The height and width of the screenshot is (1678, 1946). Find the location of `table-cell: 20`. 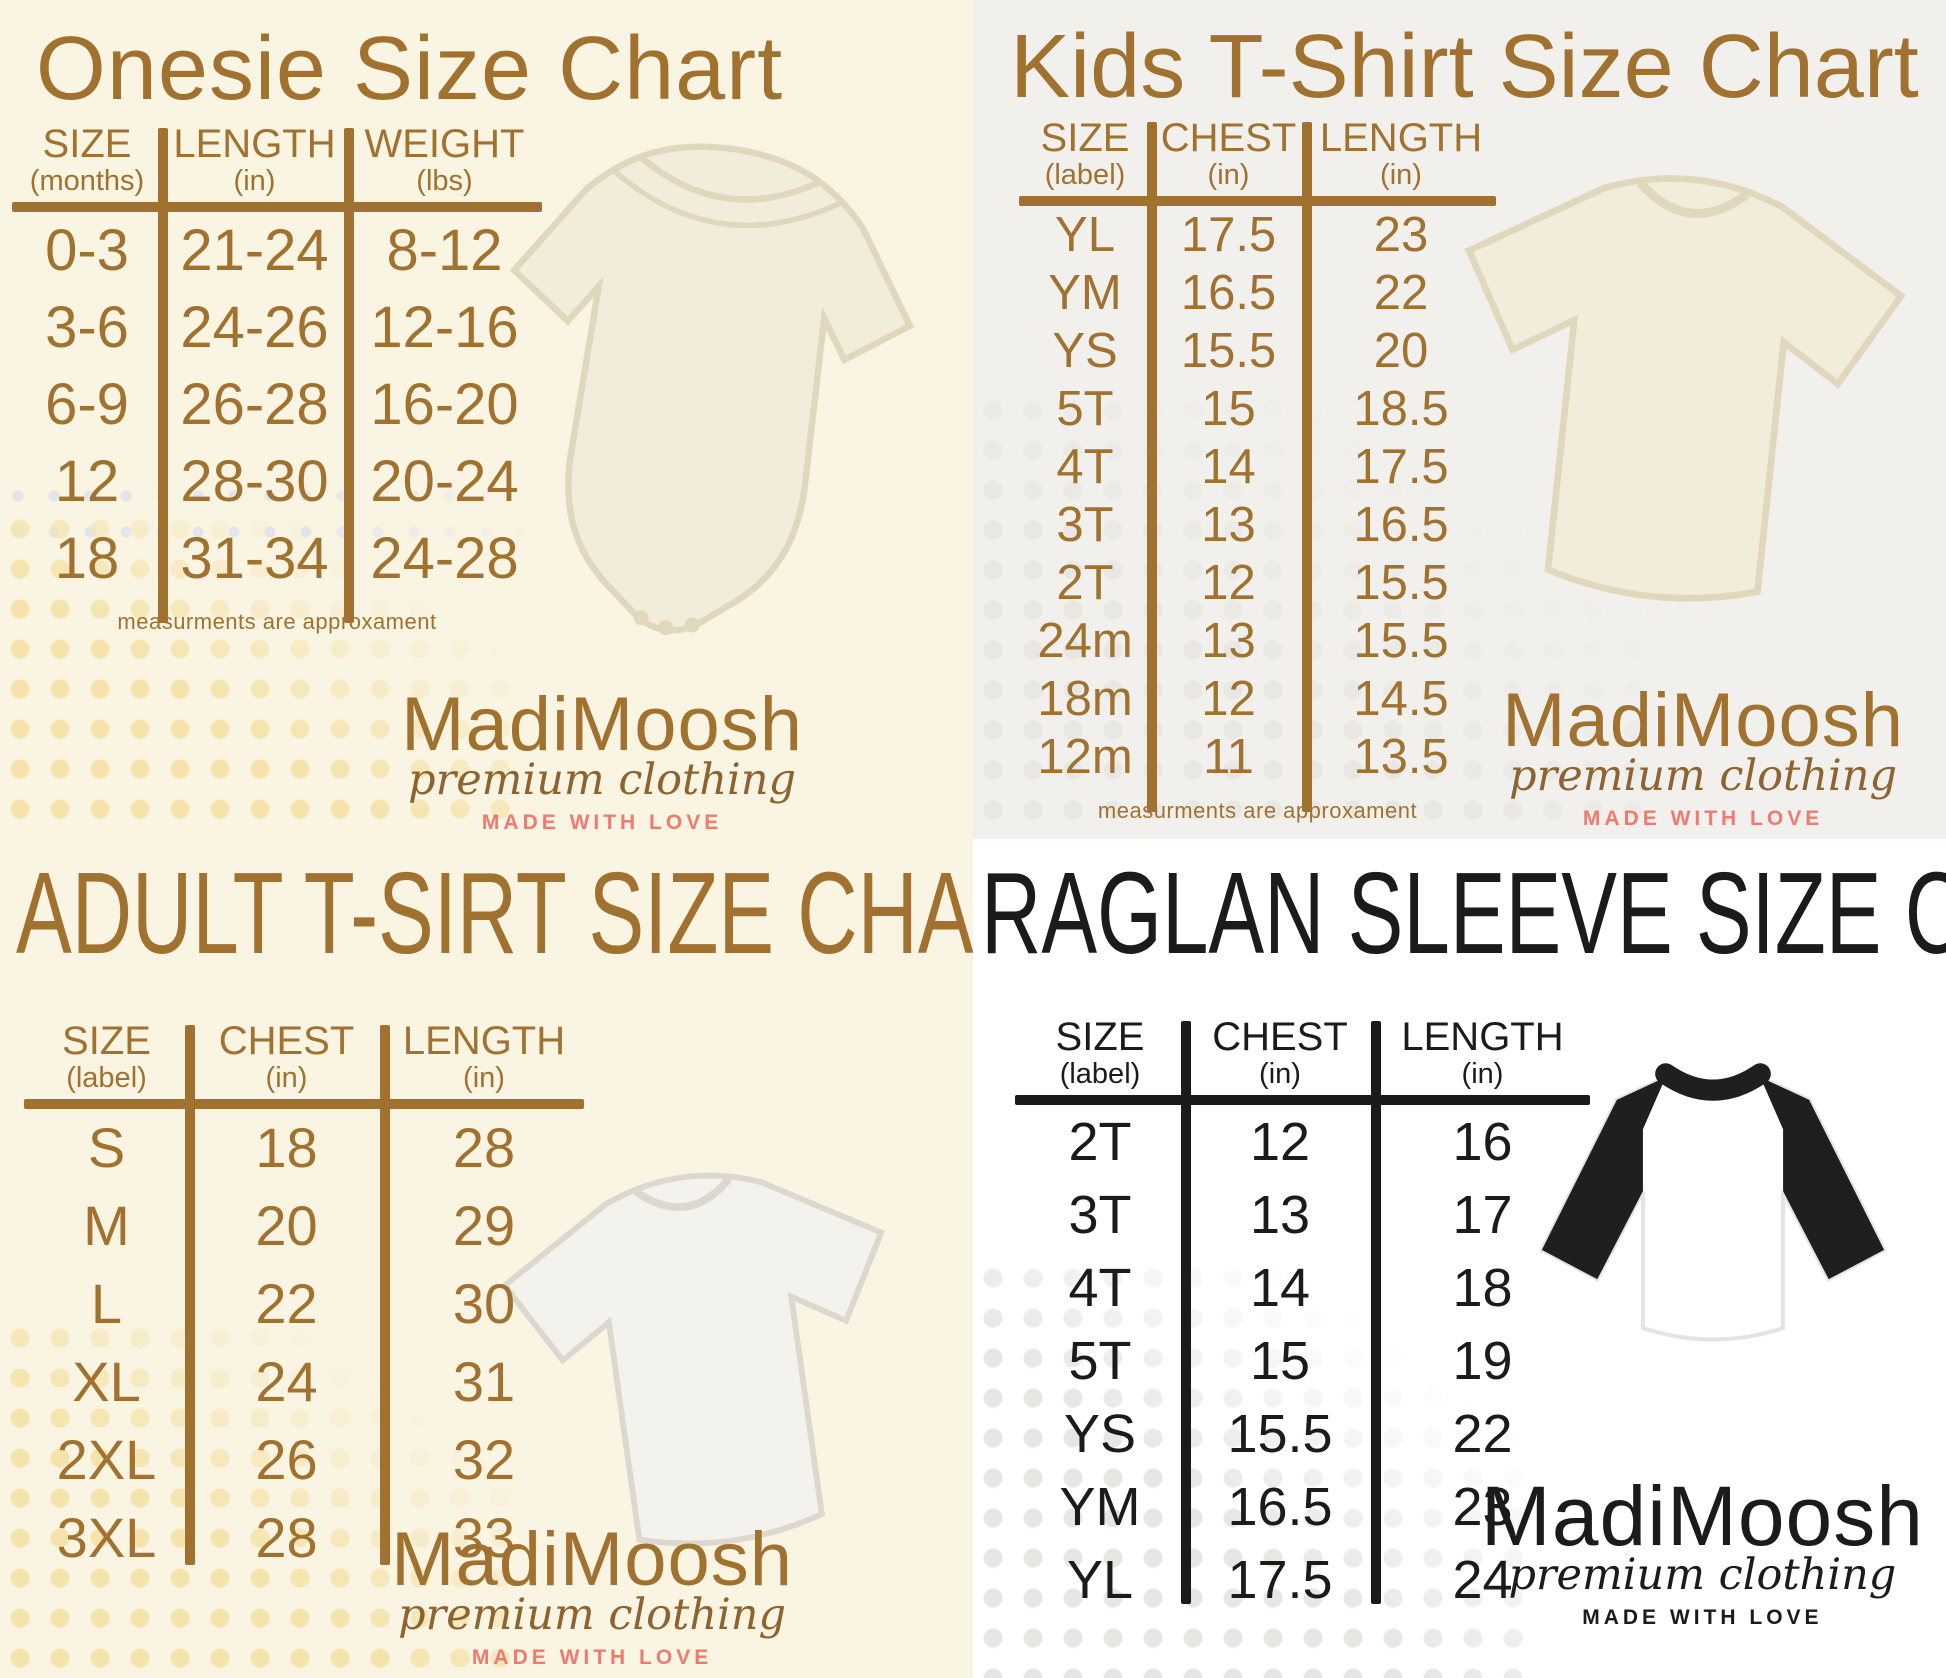

table-cell: 20 is located at coordinates (1401, 350).